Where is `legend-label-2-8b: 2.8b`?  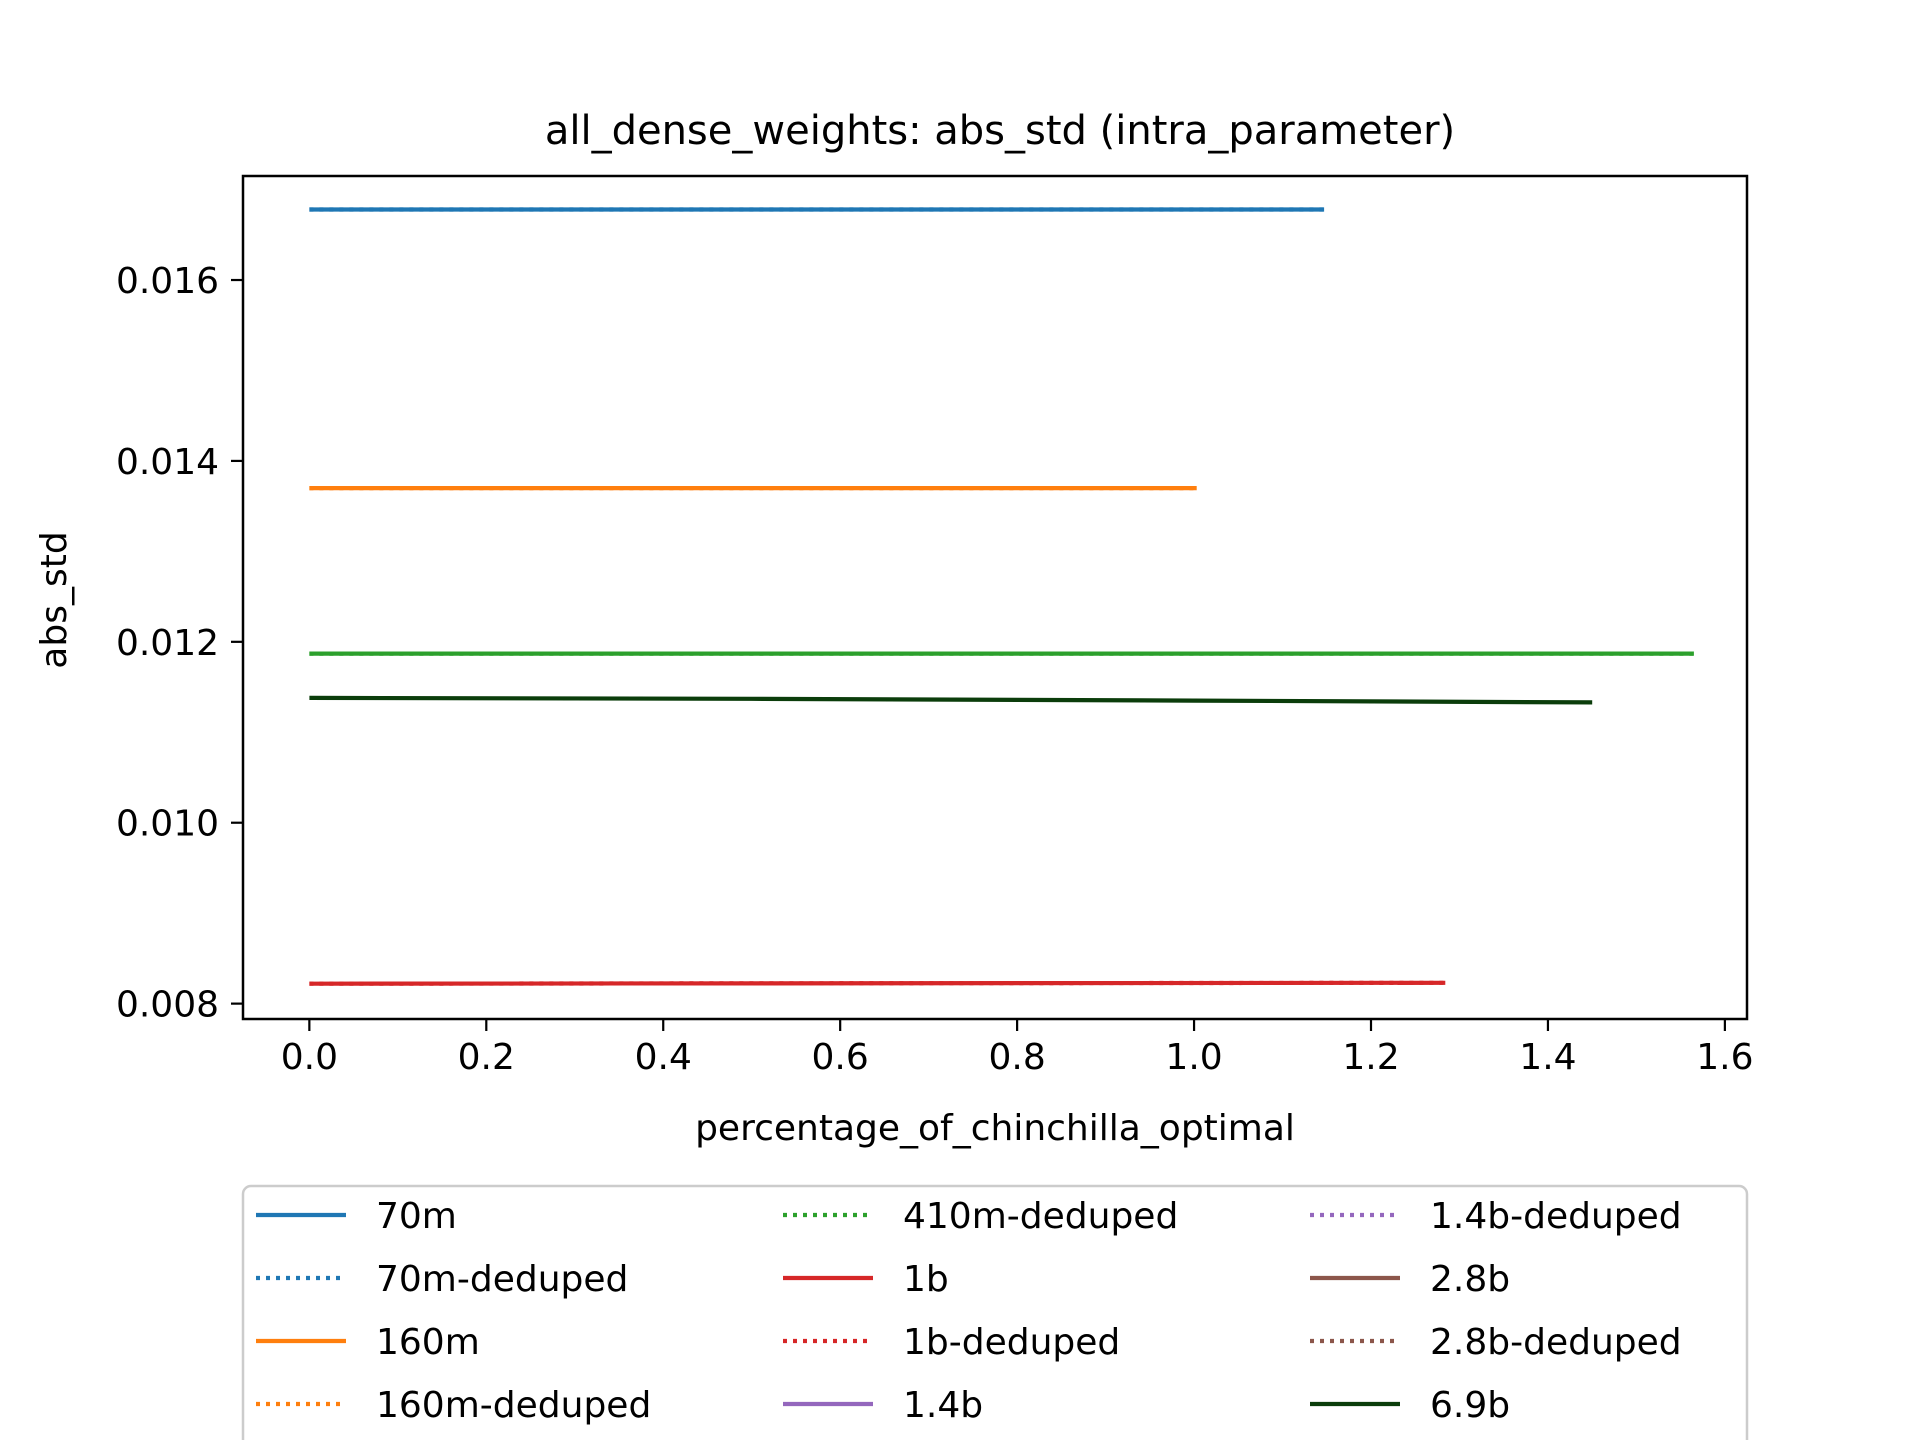 legend-label-2-8b: 2.8b is located at coordinates (1470, 1279).